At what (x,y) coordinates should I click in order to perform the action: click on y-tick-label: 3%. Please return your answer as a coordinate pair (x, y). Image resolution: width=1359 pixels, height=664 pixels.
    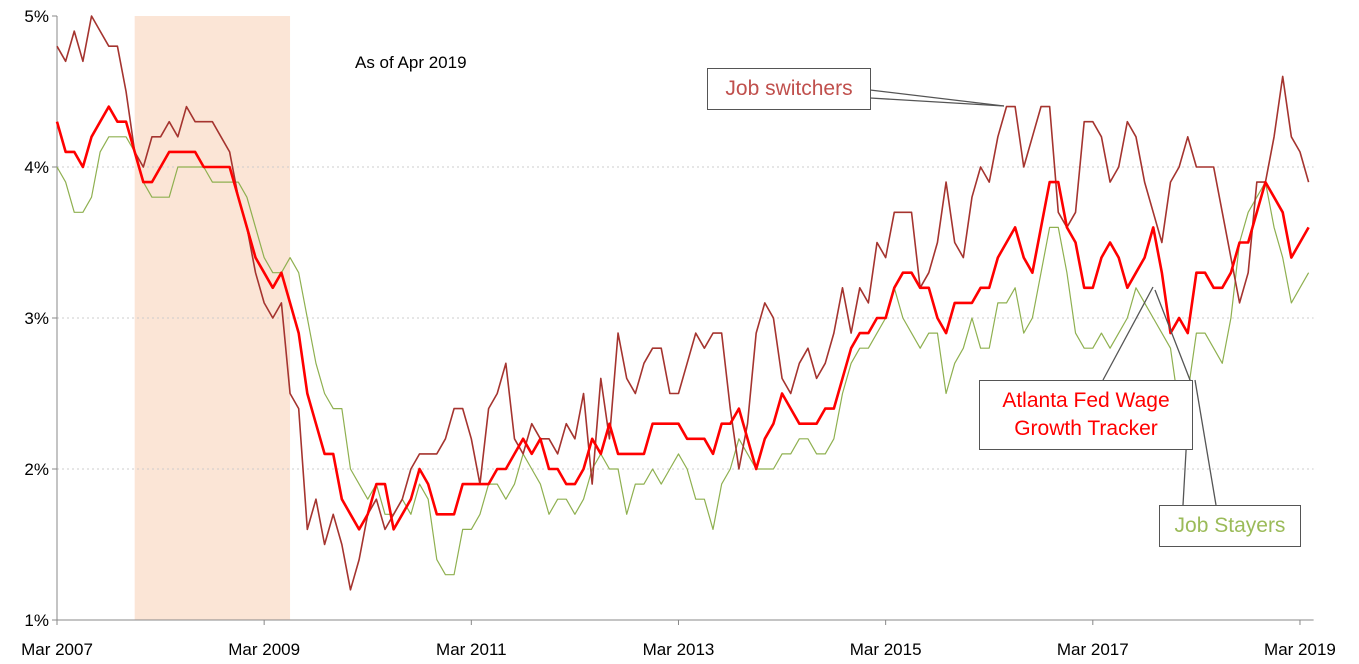
    Looking at the image, I should click on (36, 318).